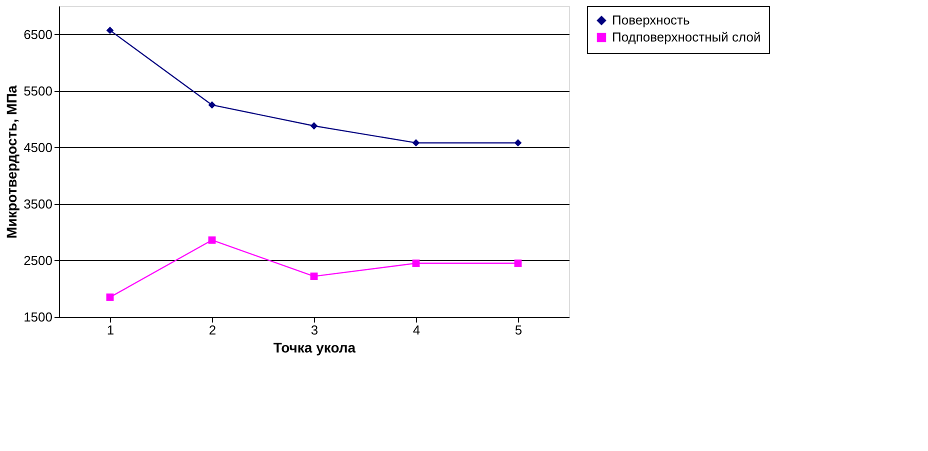 This screenshot has height=451, width=928. I want to click on x-tick-label: 4, so click(416, 330).